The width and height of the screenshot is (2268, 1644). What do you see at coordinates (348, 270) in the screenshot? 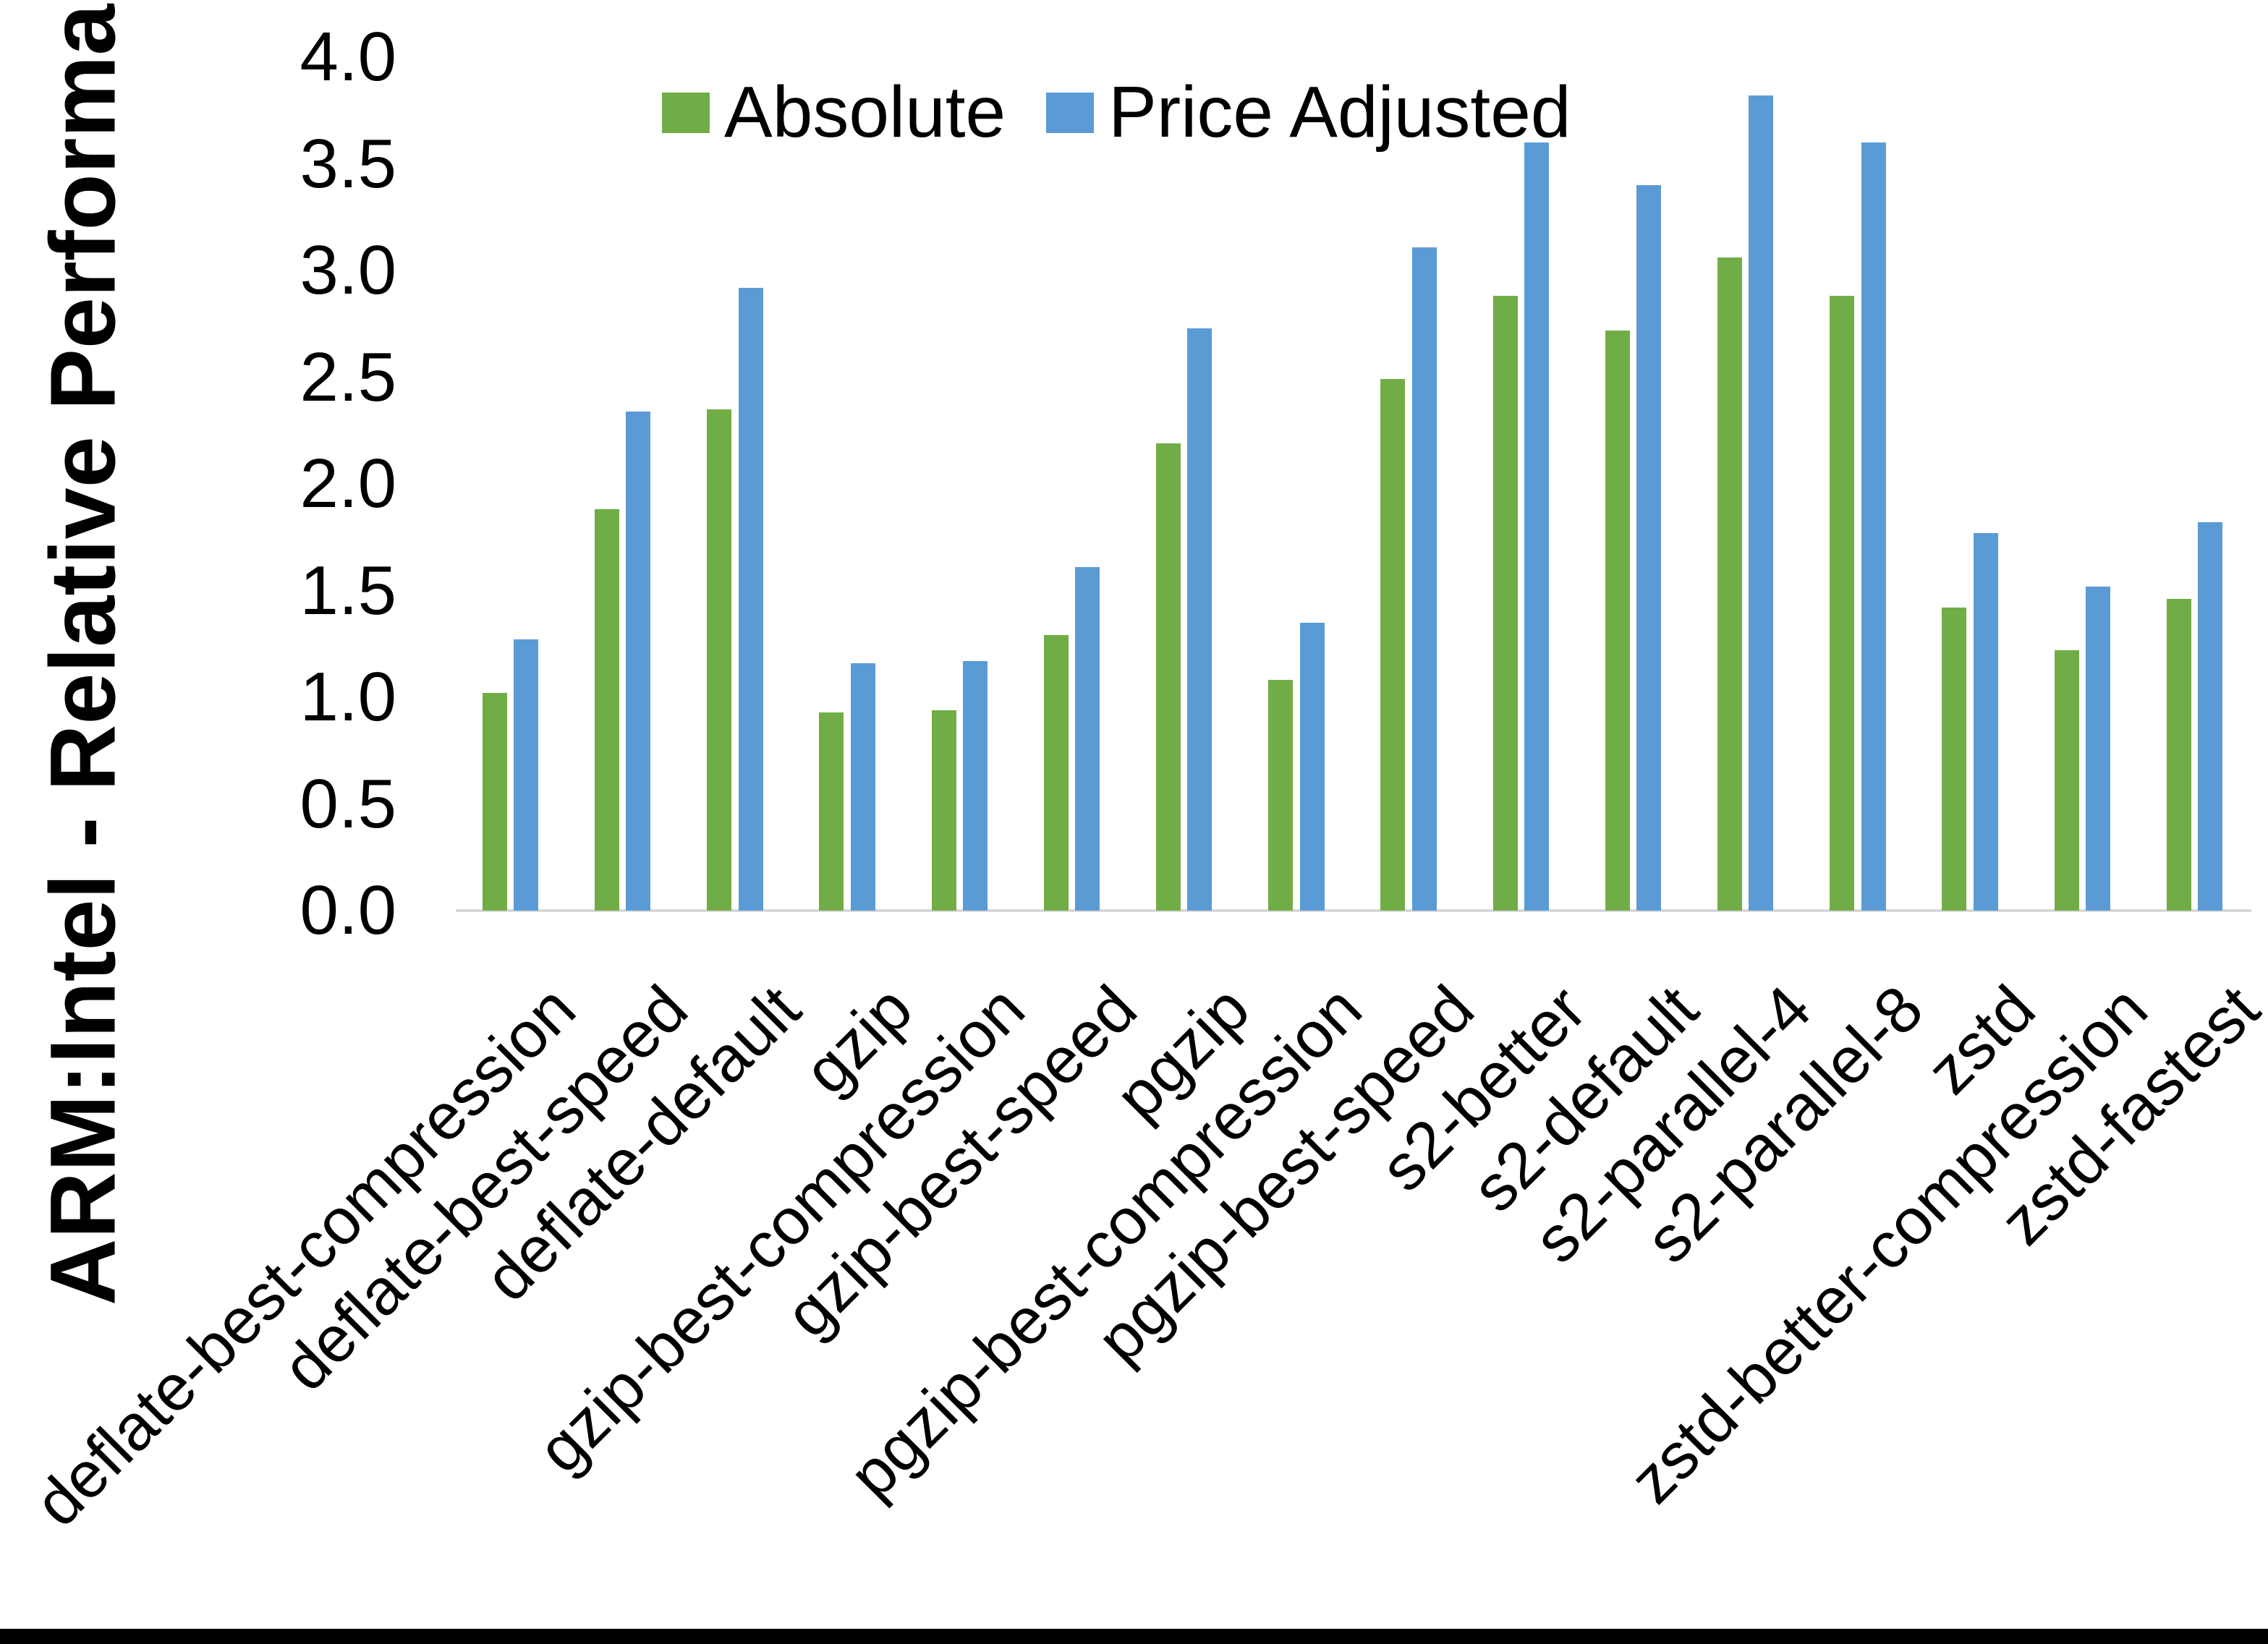
I see `y-tick-label: 3.0` at bounding box center [348, 270].